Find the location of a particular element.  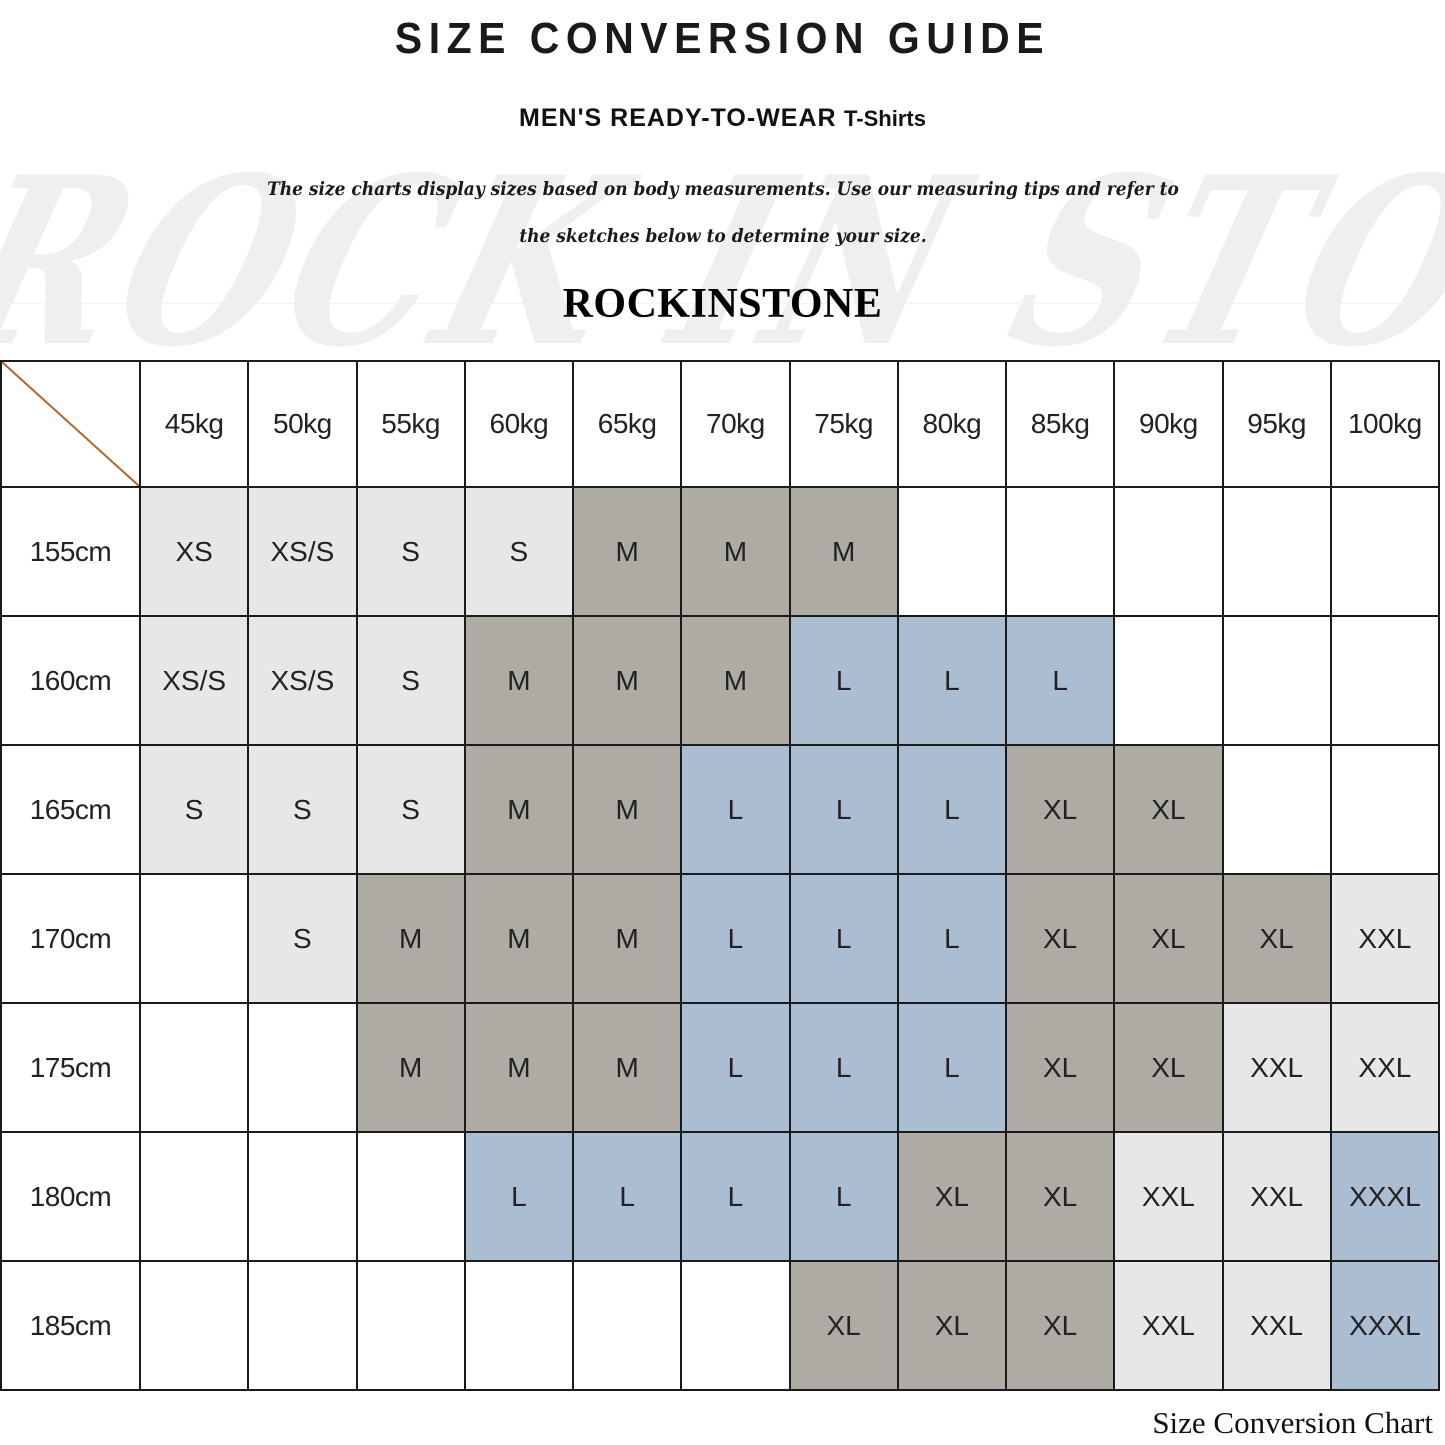

row-header-height: 185cm is located at coordinates (70, 1325).